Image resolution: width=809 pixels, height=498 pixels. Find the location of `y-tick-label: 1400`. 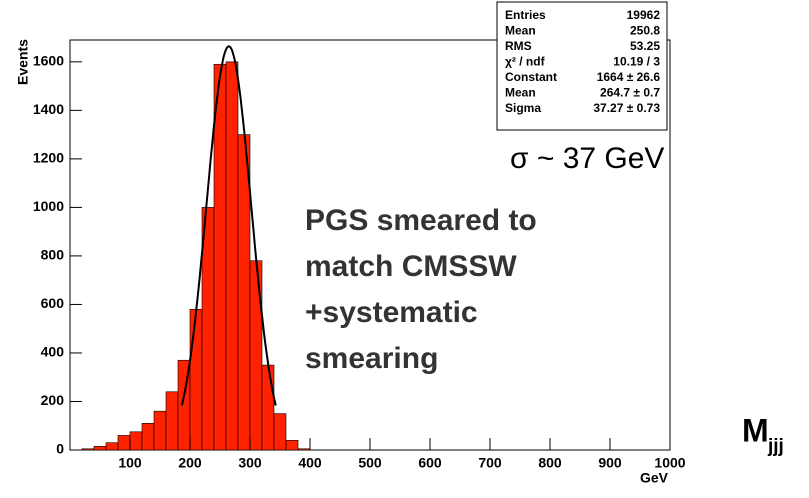

y-tick-label: 1400 is located at coordinates (48, 109).